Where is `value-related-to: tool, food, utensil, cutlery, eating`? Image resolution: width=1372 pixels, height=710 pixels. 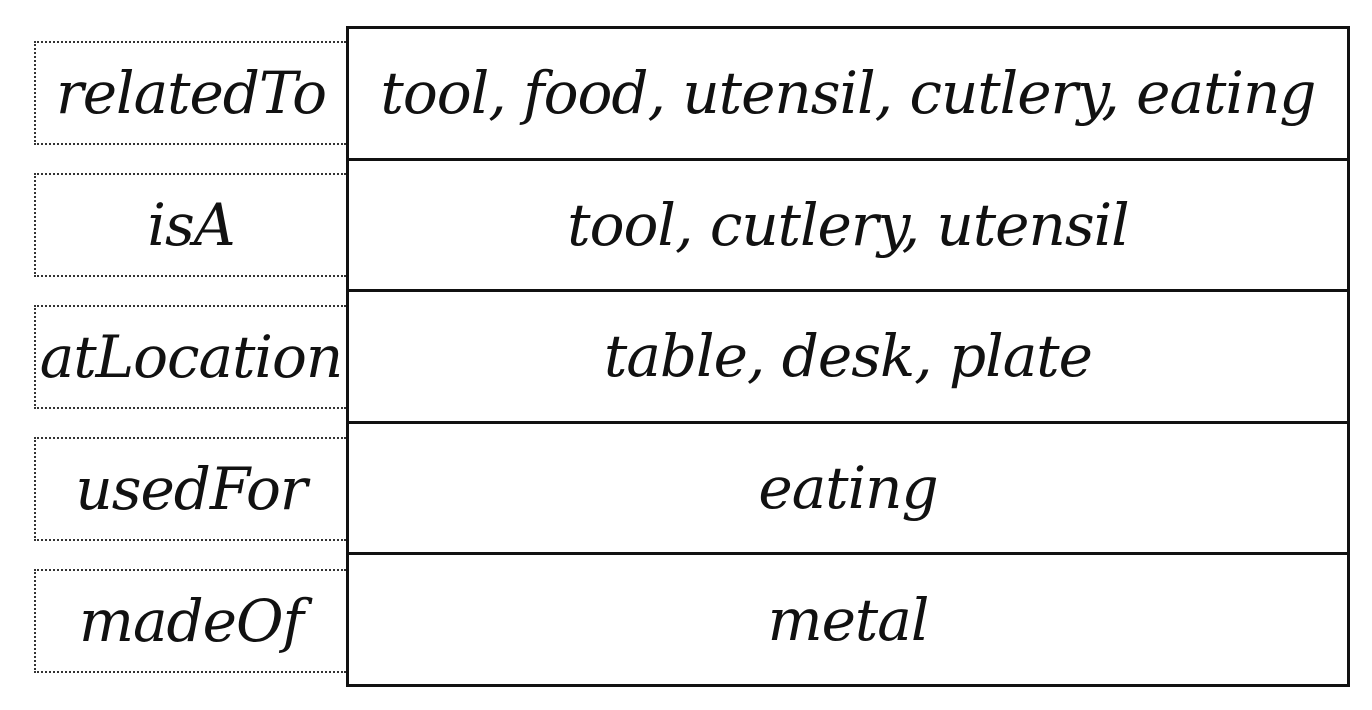
value-related-to: tool, food, utensil, cutlery, eating is located at coordinates (848, 95).